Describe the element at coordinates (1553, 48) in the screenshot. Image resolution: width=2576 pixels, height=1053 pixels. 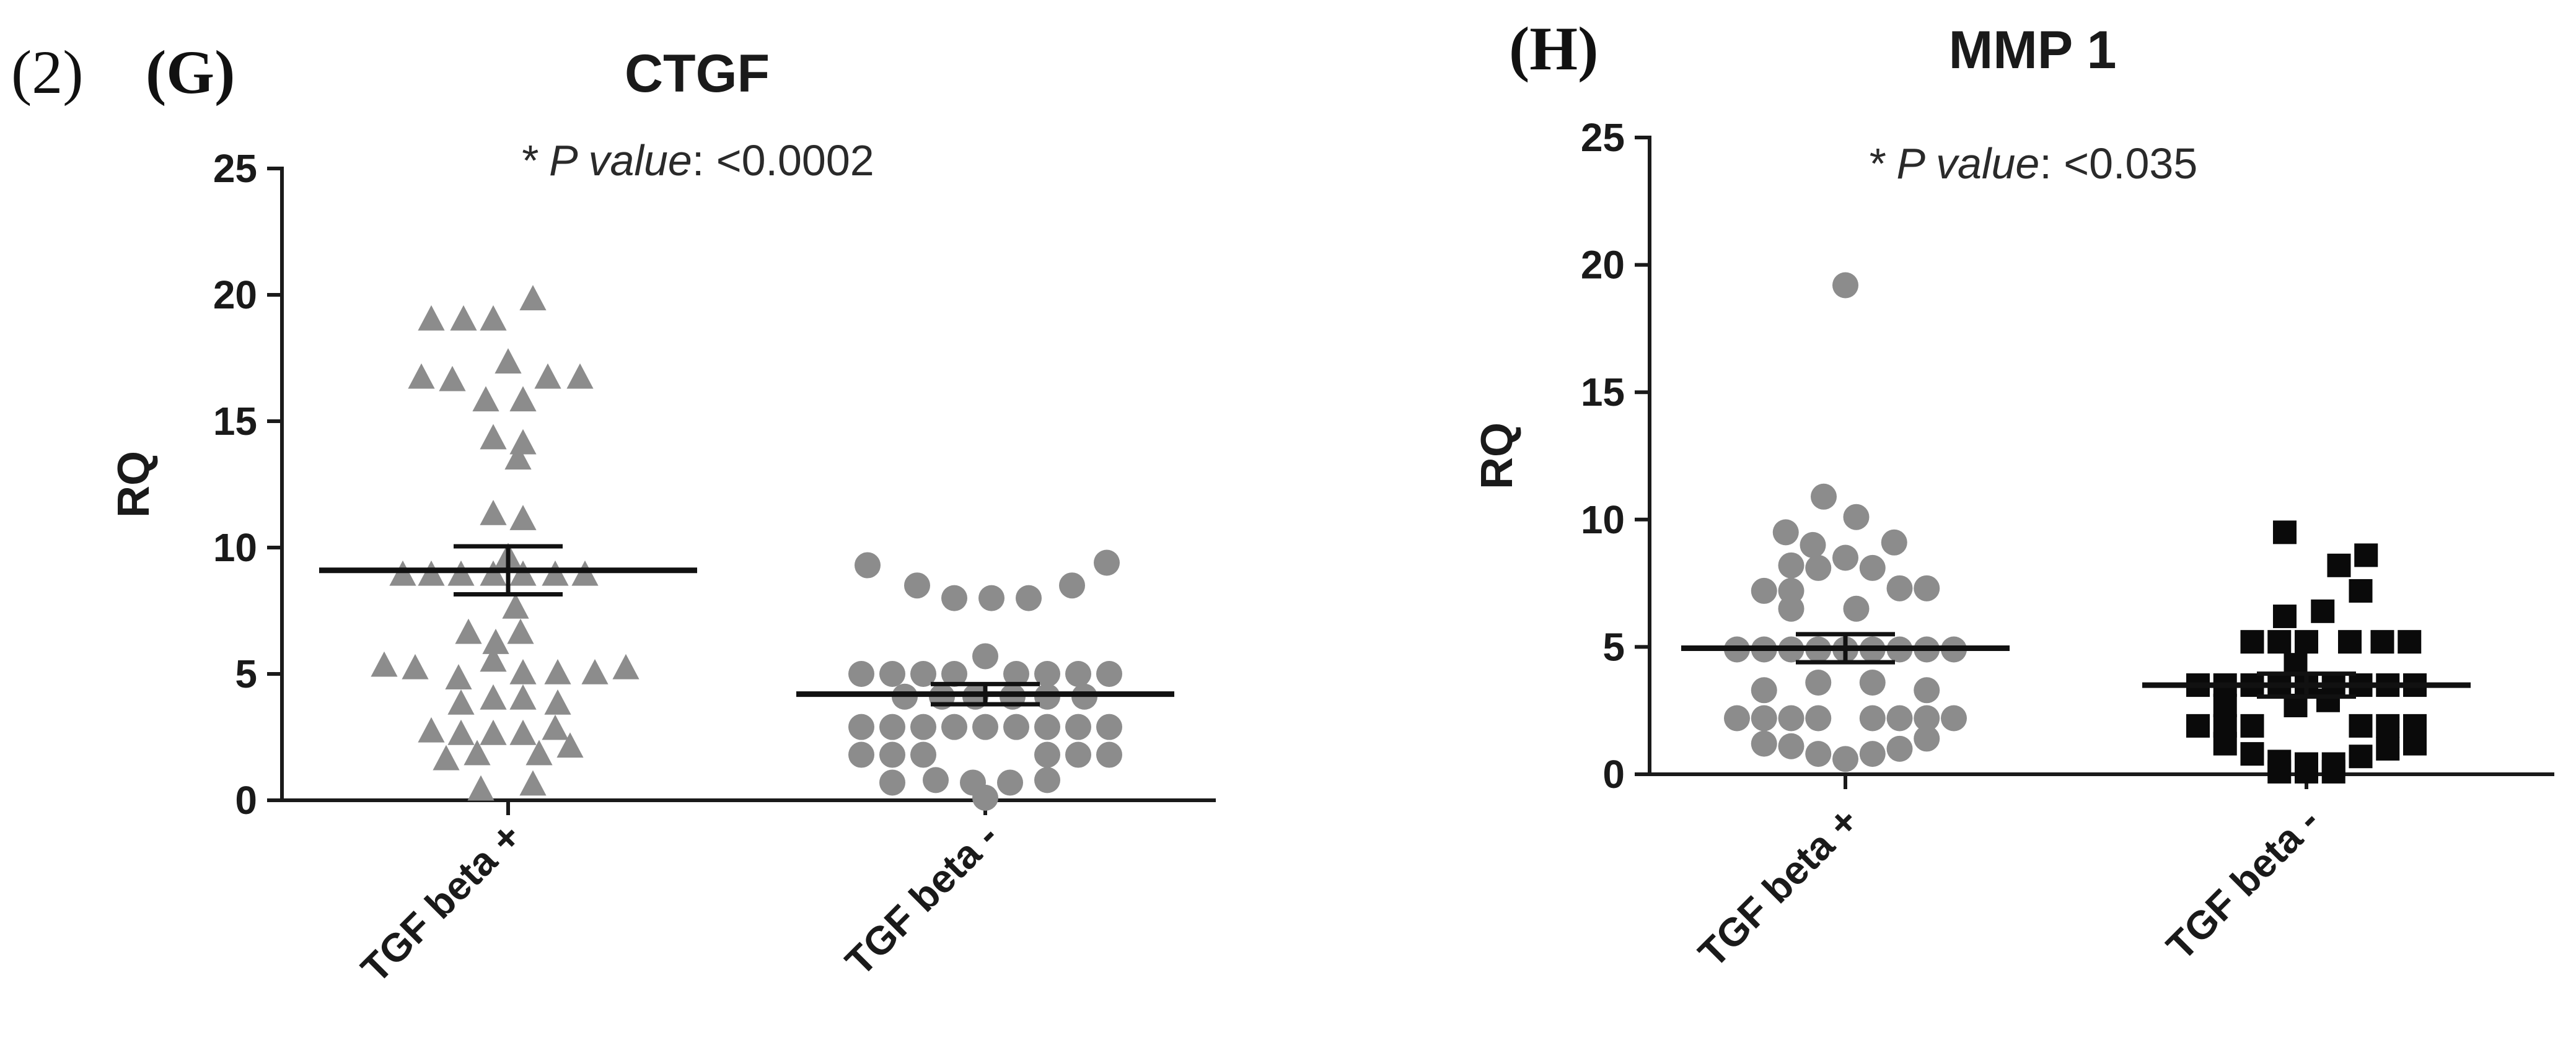
I see `panel-label: (H)` at that location.